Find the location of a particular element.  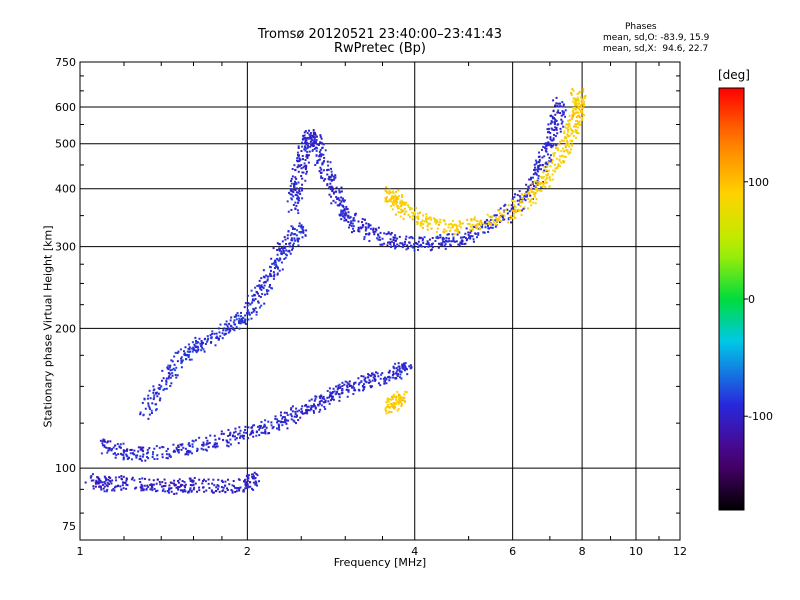

x-axis-label: Frequency [MHz] is located at coordinates (380, 562).